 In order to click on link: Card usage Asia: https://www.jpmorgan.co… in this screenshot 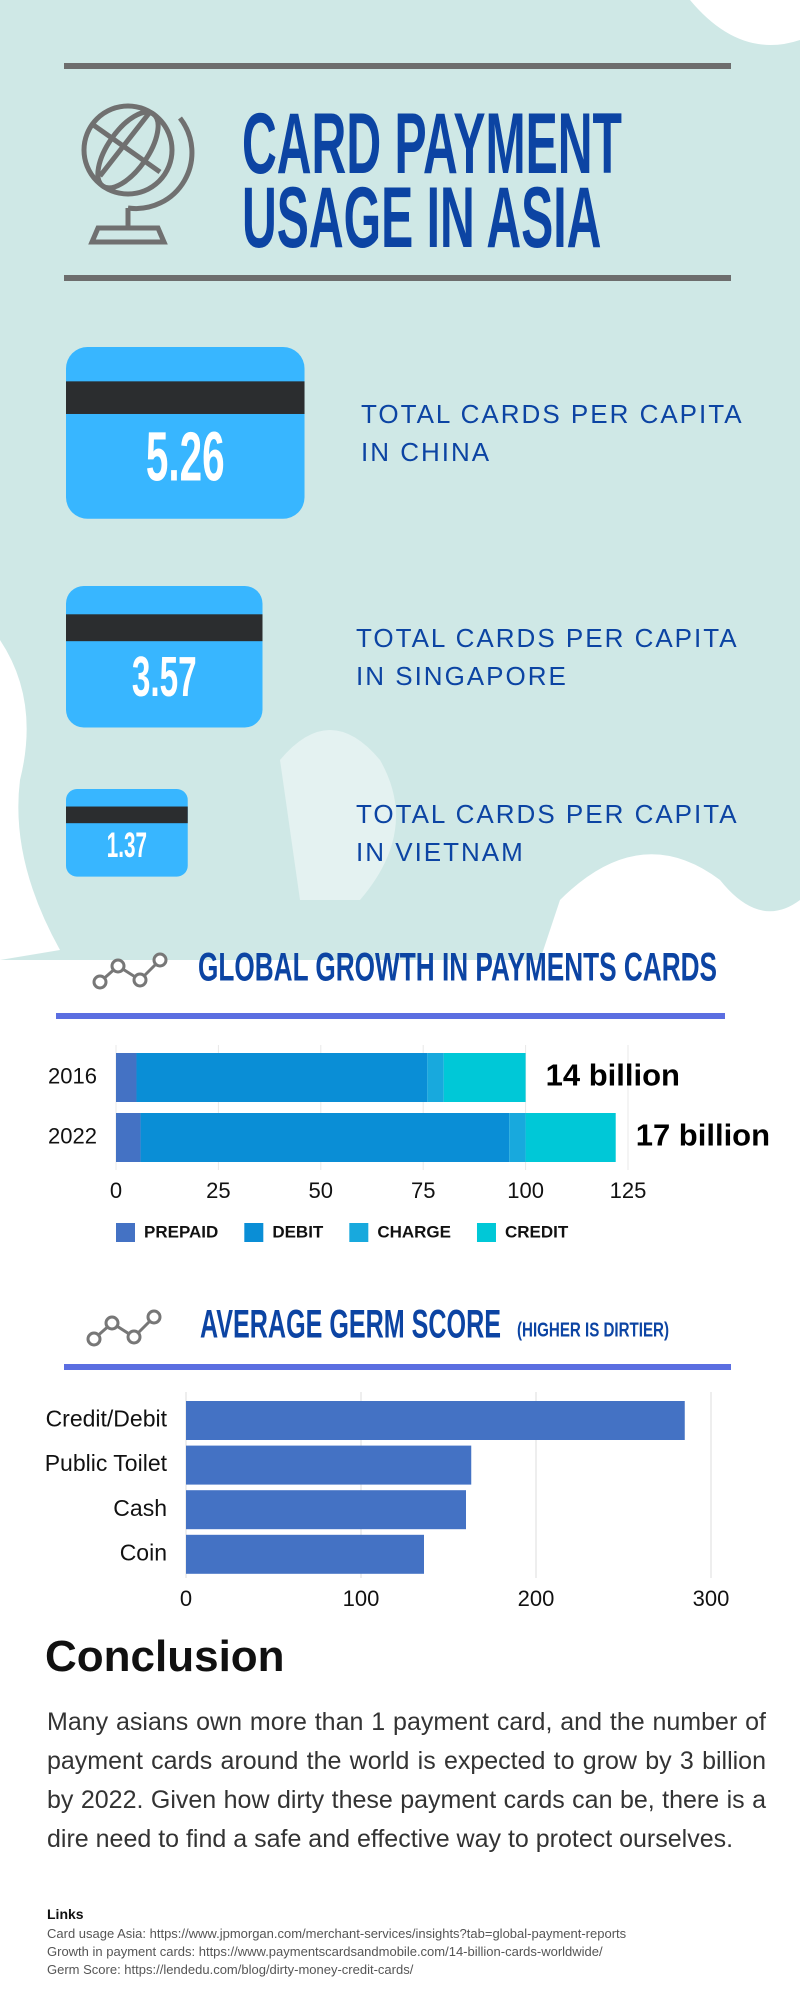, I will do `click(337, 1933)`.